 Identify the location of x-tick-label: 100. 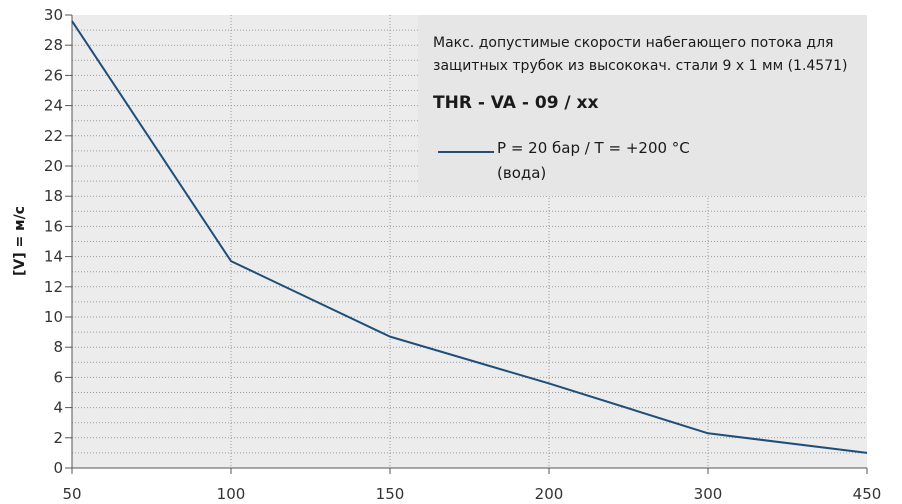
(231, 494).